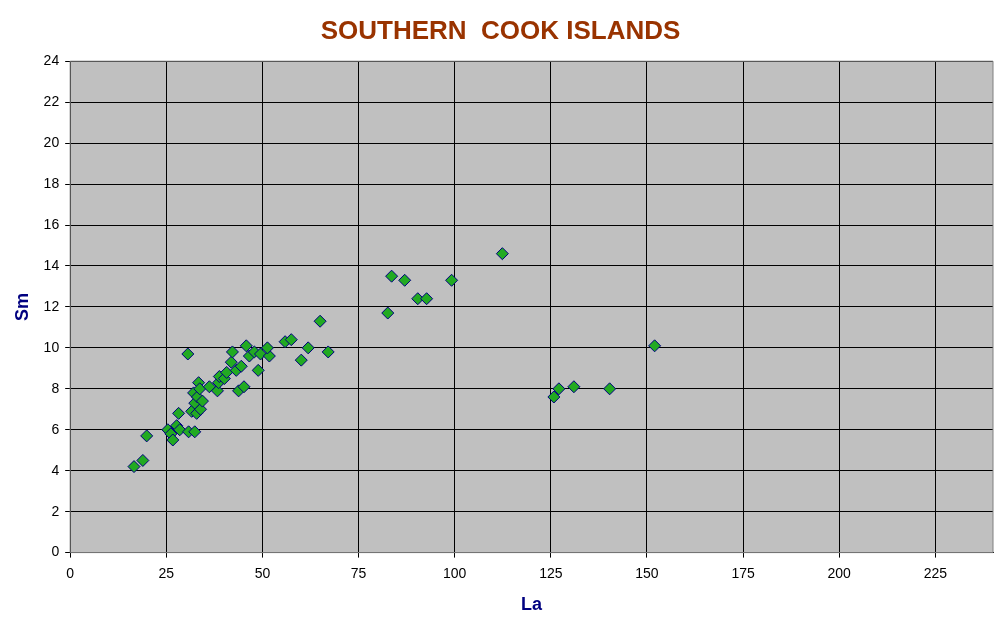  I want to click on y-tick-label: 18, so click(51, 182).